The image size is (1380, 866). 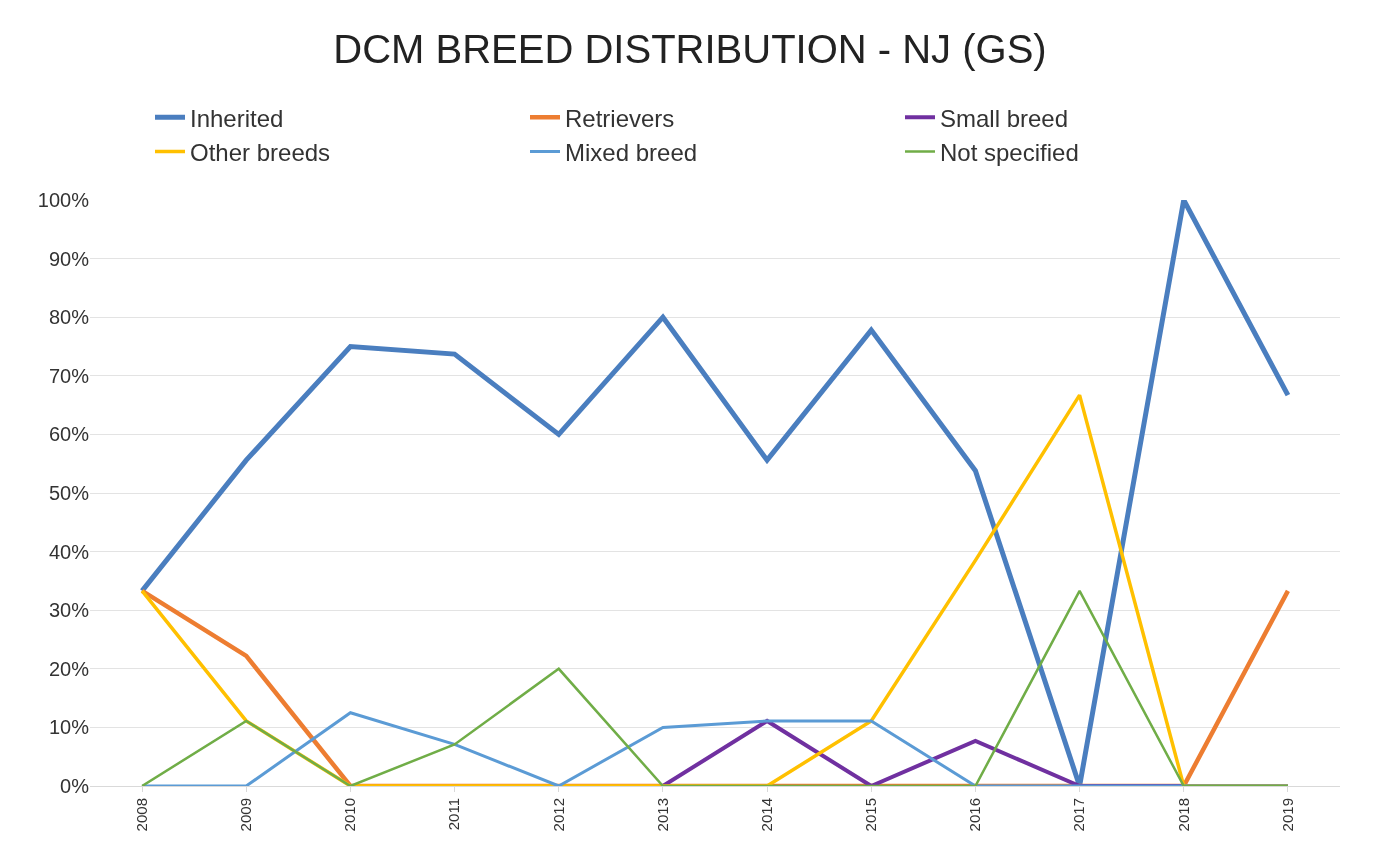 What do you see at coordinates (1009, 152) in the screenshot?
I see `legend-label: Not specified` at bounding box center [1009, 152].